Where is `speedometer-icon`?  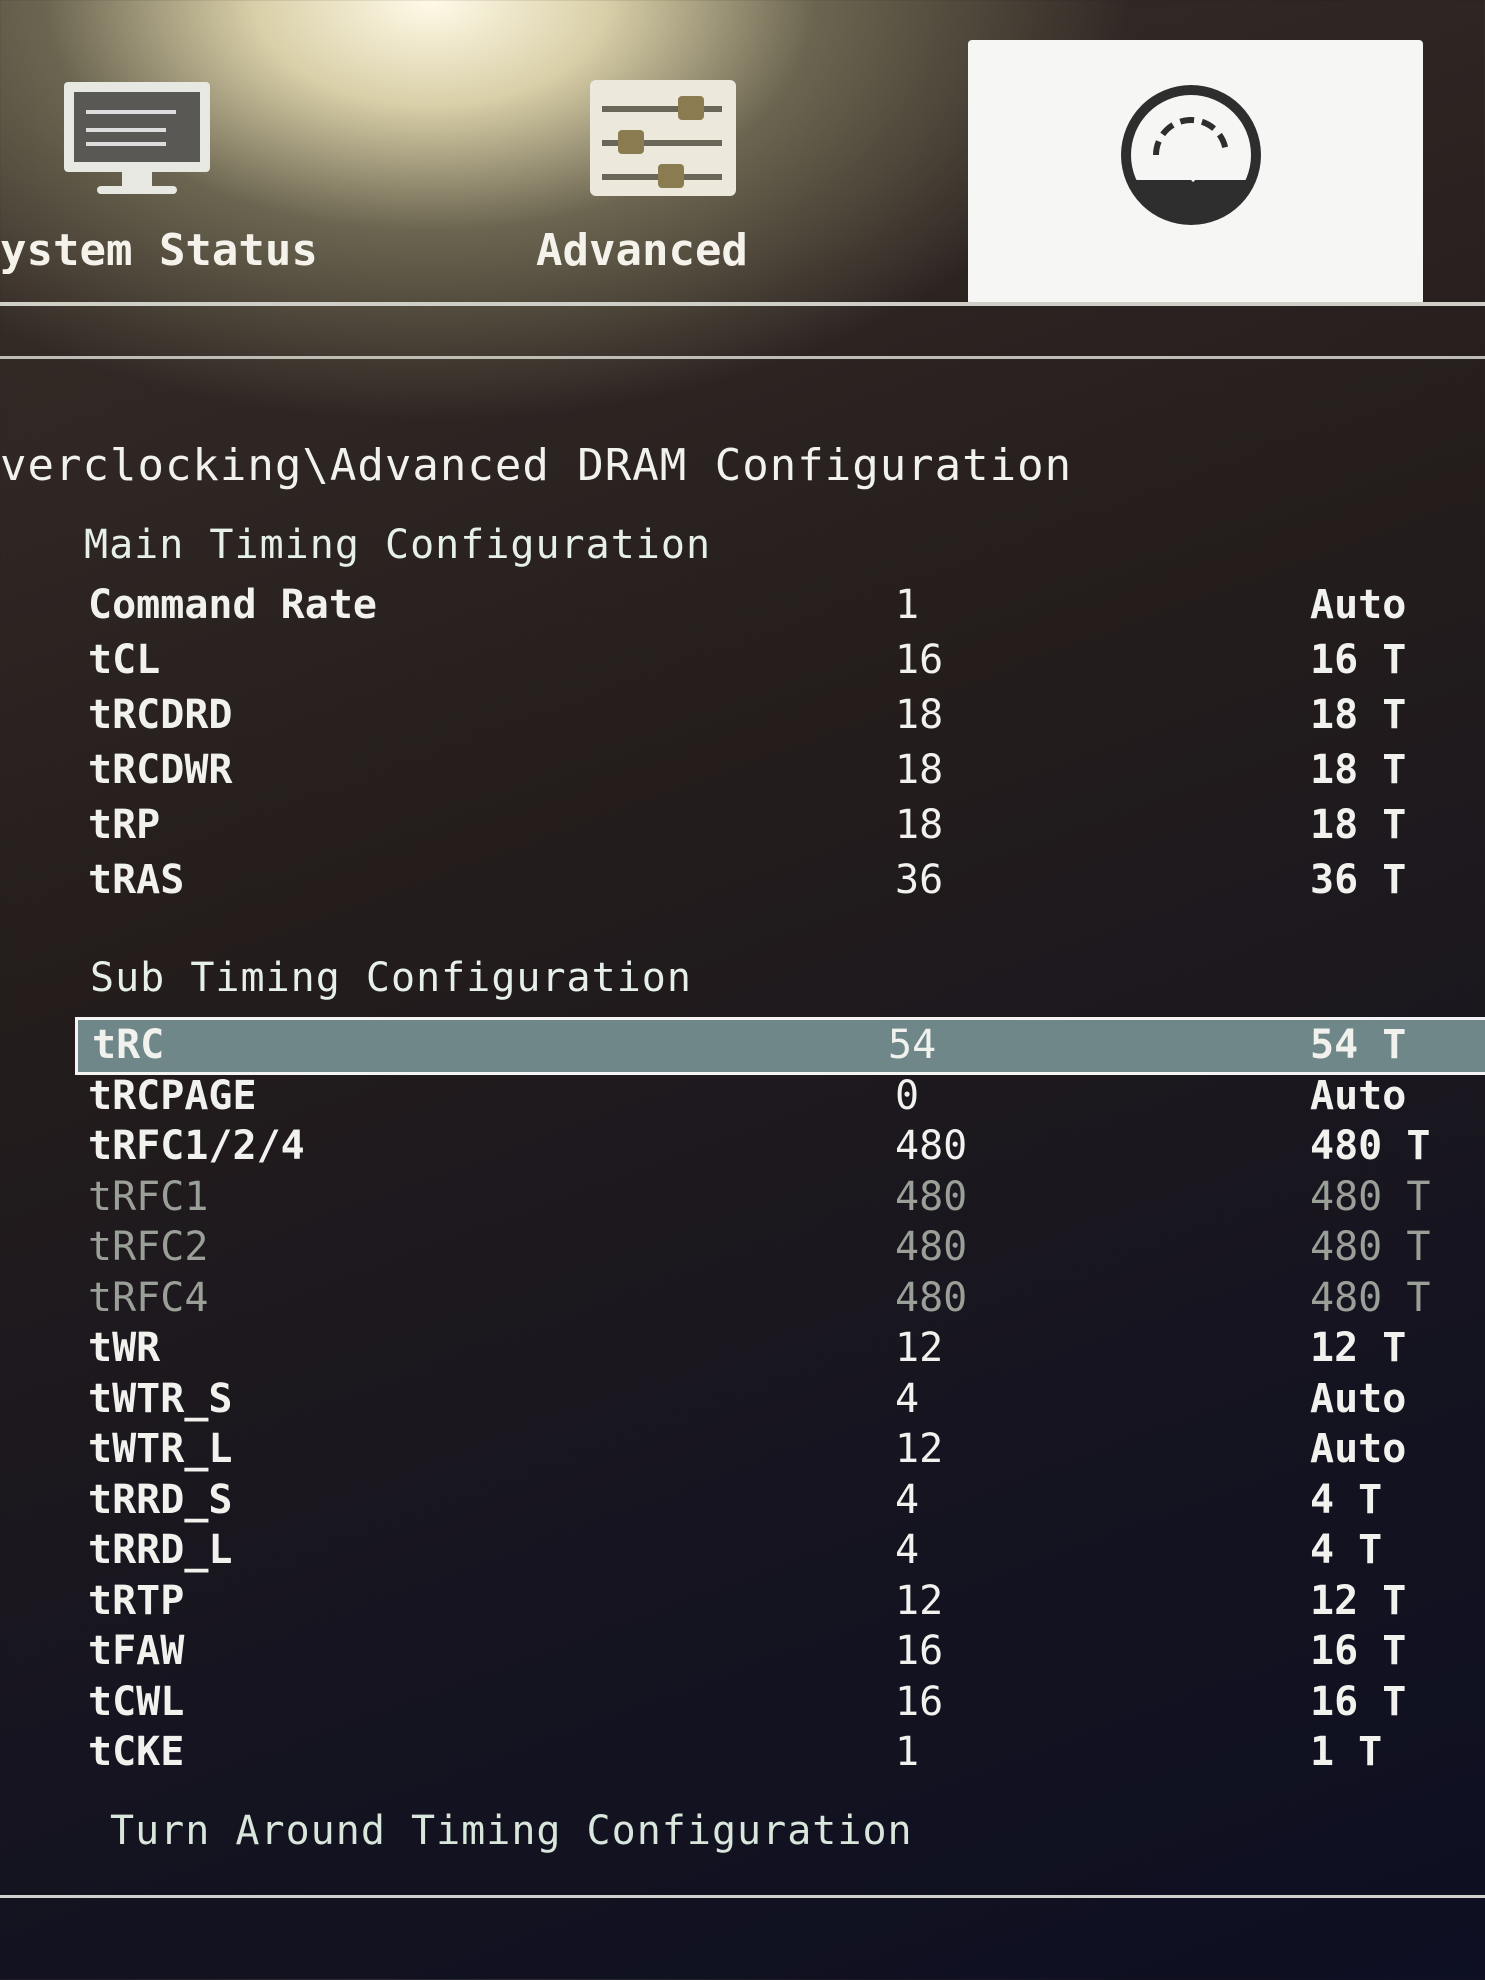 speedometer-icon is located at coordinates (1191, 155).